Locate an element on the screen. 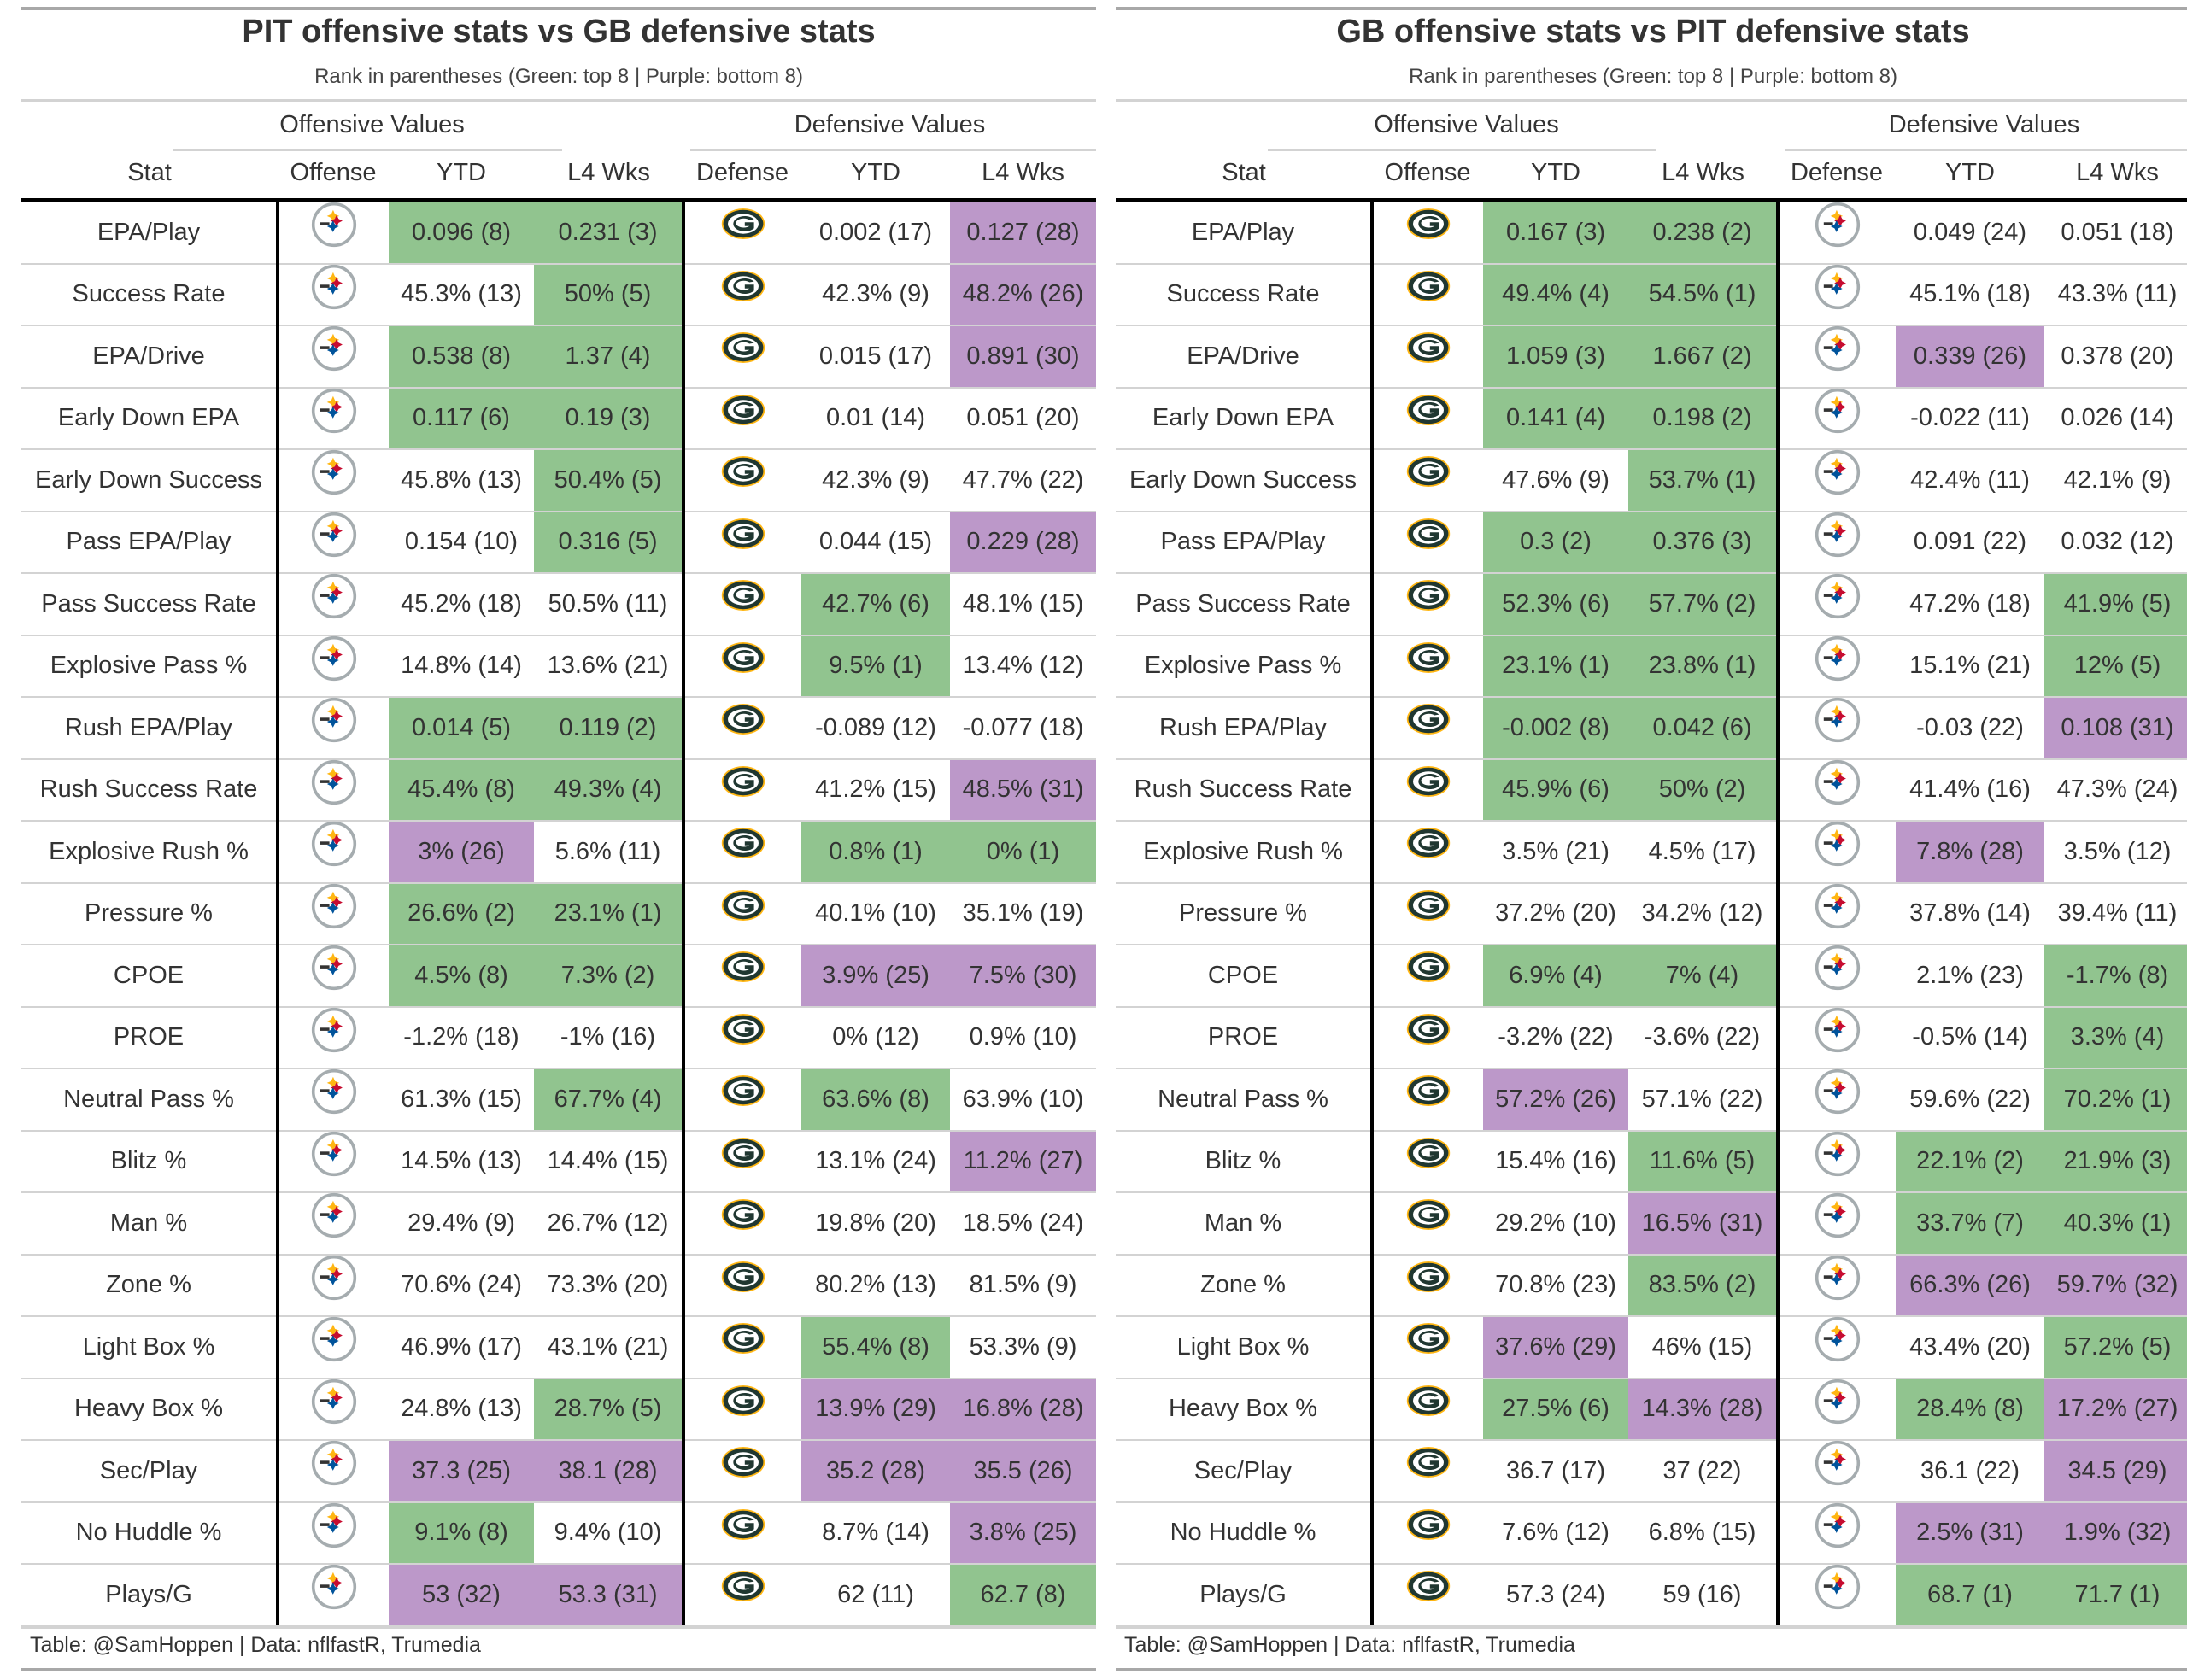  defense-ytd-cell: 13.1% (24) is located at coordinates (875, 1161).